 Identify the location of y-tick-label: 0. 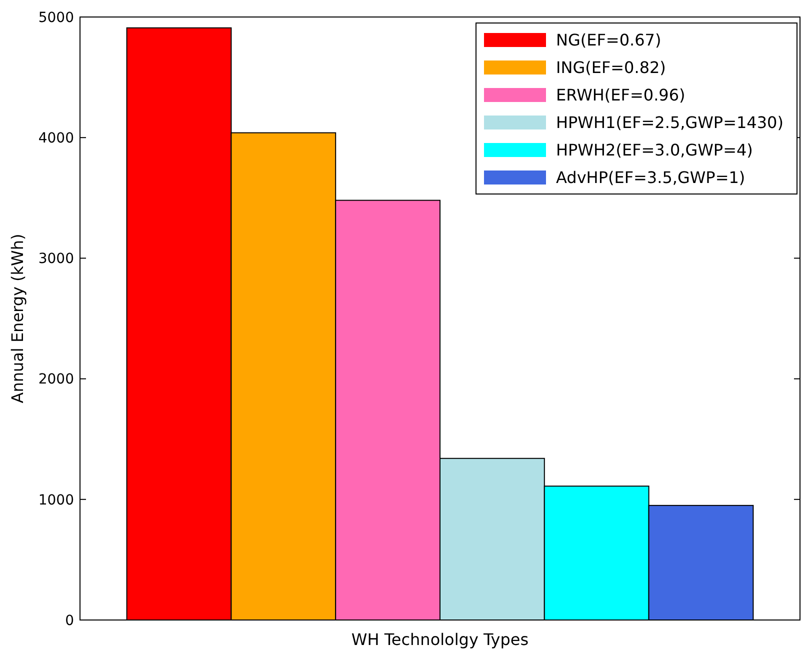
(69, 620).